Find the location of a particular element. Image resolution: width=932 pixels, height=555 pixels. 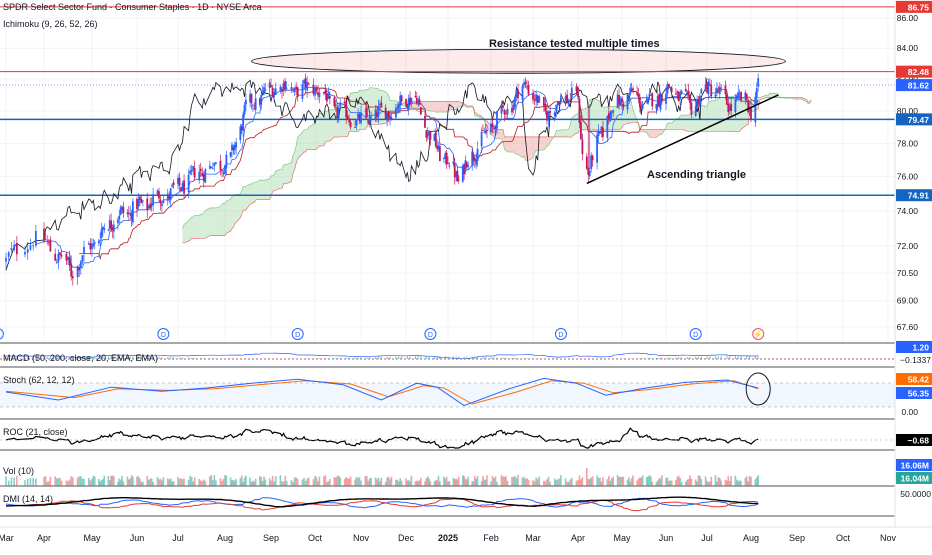

time-tick-label: Oct is located at coordinates (315, 538).